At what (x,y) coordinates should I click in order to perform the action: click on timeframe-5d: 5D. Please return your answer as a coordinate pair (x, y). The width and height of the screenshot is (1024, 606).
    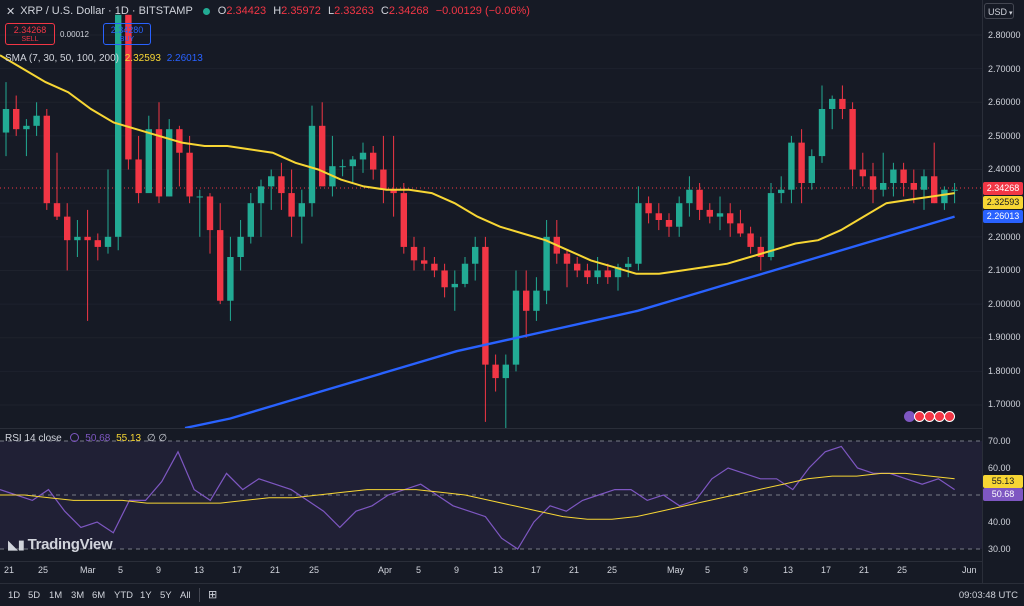
    Looking at the image, I should click on (34, 595).